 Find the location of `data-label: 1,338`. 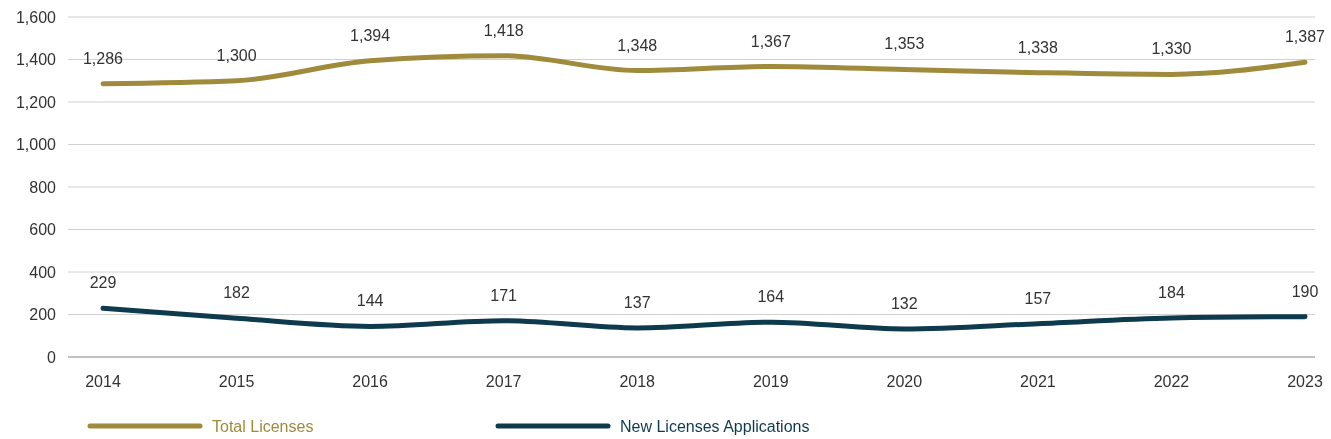

data-label: 1,338 is located at coordinates (1038, 47).